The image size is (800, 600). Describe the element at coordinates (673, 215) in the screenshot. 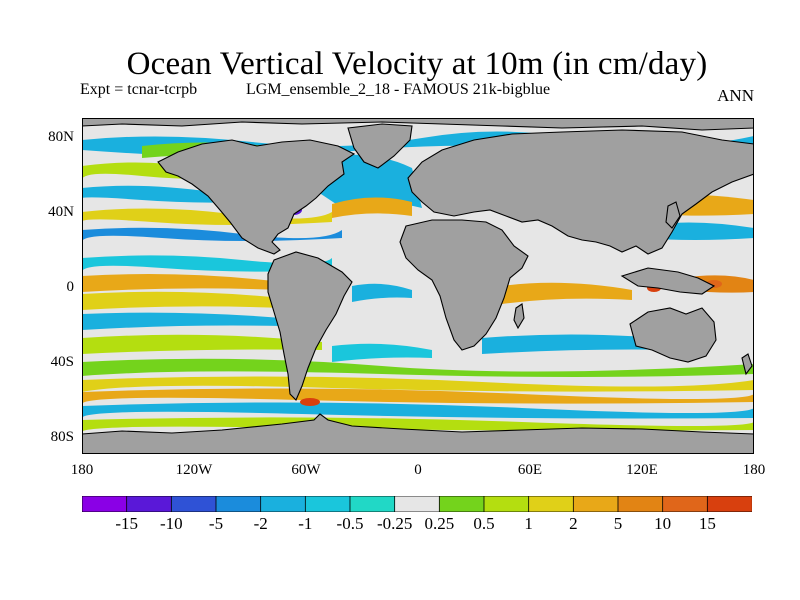

I see `japan` at that location.